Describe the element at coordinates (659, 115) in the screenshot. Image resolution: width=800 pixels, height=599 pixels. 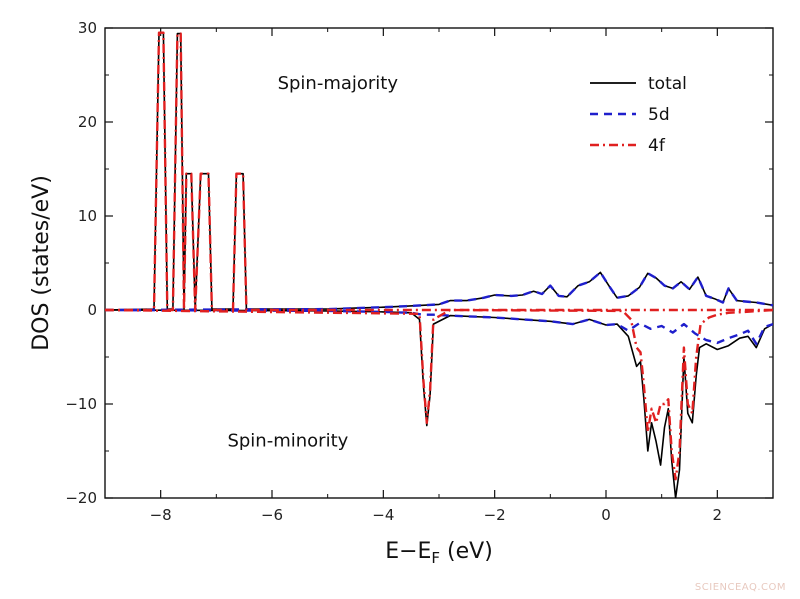
I see `legend-label-5d: 5d` at that location.